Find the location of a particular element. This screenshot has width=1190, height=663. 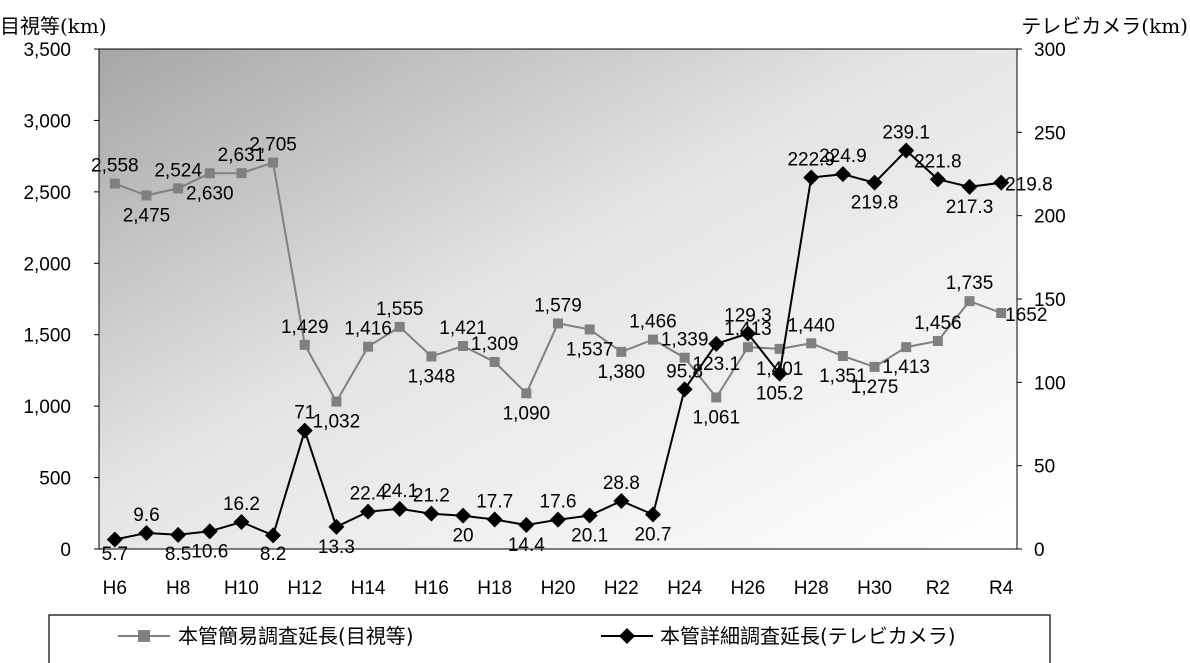

y-right-tick-label: 150 is located at coordinates (1050, 300).